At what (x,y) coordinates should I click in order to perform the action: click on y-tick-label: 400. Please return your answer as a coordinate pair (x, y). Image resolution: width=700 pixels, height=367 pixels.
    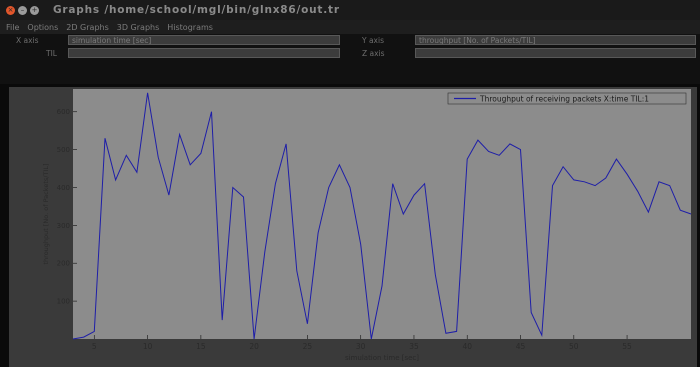
    Looking at the image, I should click on (63, 188).